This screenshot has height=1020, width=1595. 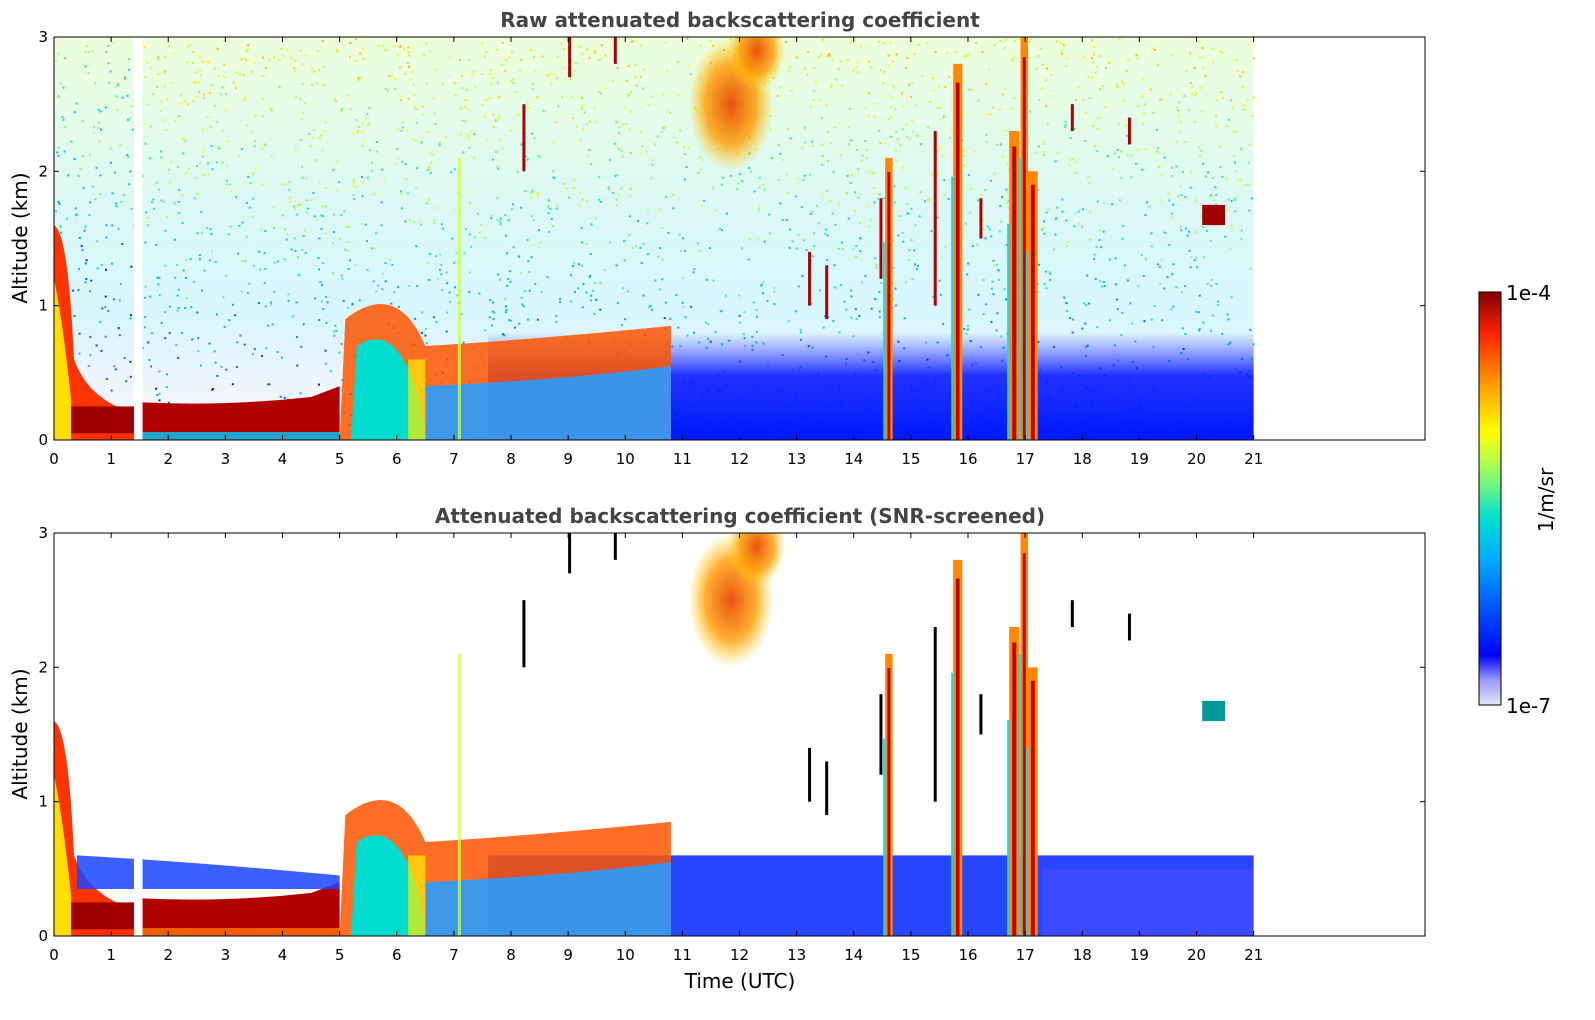 What do you see at coordinates (20, 237) in the screenshot?
I see `panel-raw-ylabel: Altitude (km)` at bounding box center [20, 237].